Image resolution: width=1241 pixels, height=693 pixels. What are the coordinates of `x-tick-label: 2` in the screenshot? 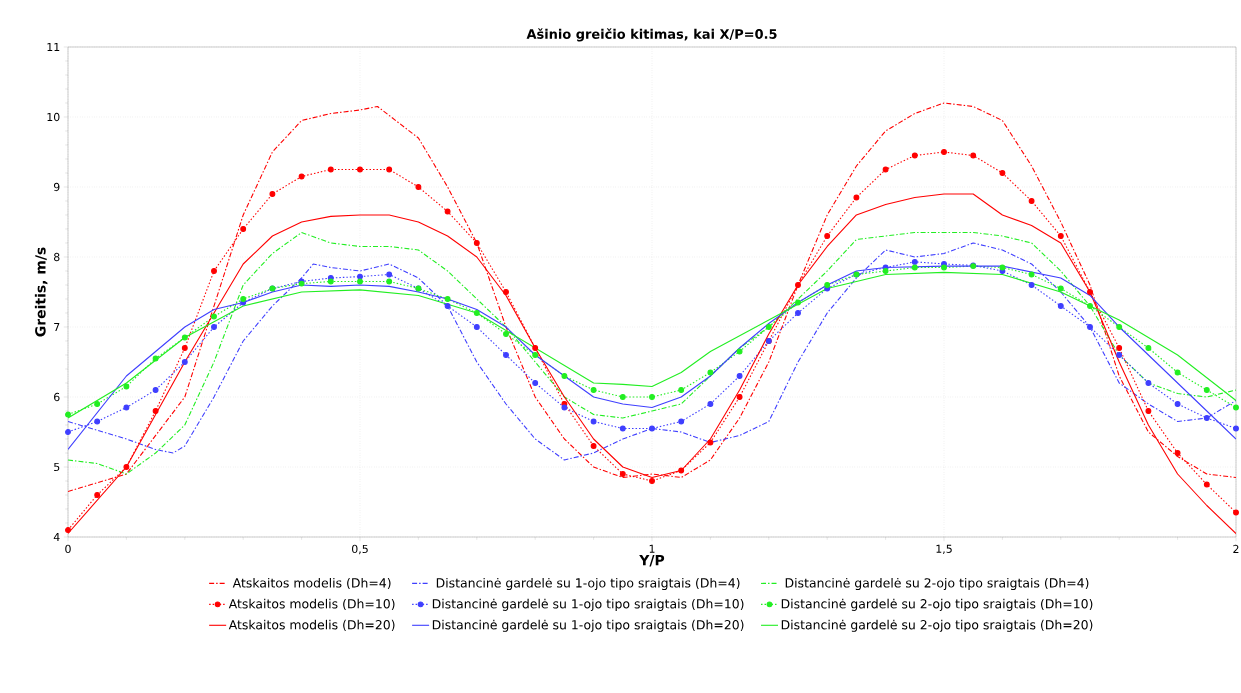 It's located at (1236, 548).